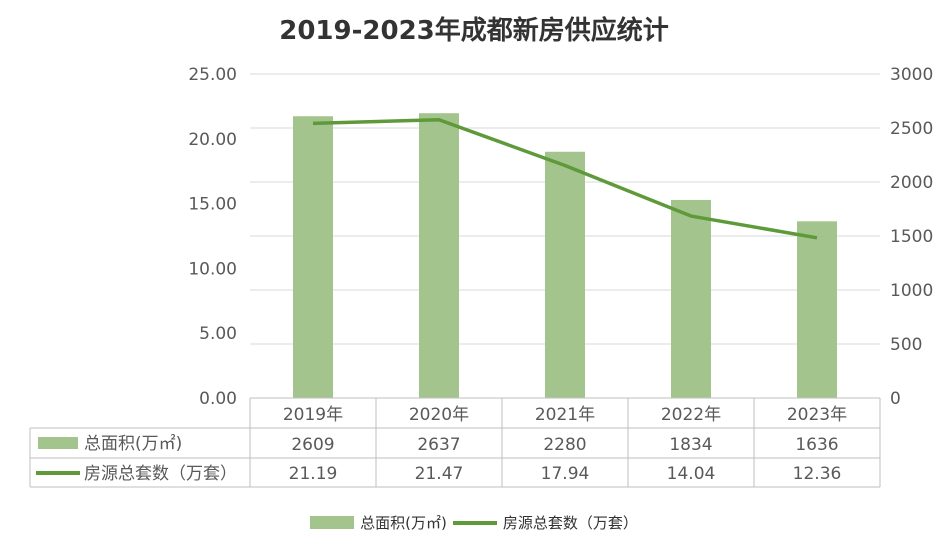 Image resolution: width=948 pixels, height=549 pixels. I want to click on table-cell-line: 14.04, so click(691, 474).